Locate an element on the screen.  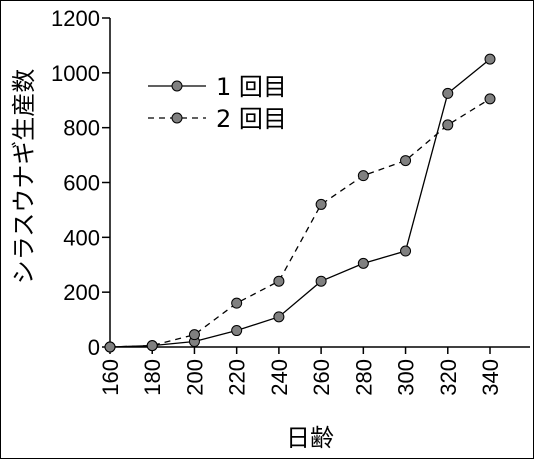
x-tick-label: 340 is located at coordinates (490, 377).